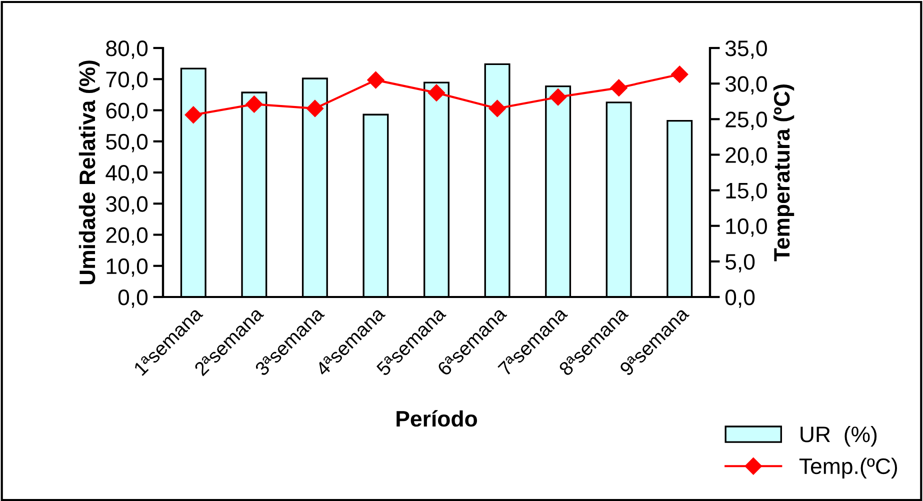 This screenshot has height=501, width=923. I want to click on y-tick-label: 60,0, so click(127, 112).